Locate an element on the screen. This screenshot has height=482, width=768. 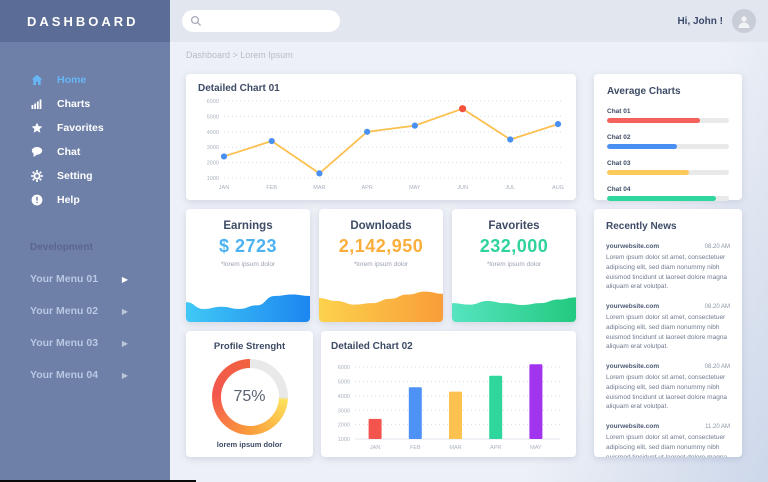
sidebar-item-label: Home is located at coordinates (72, 80).